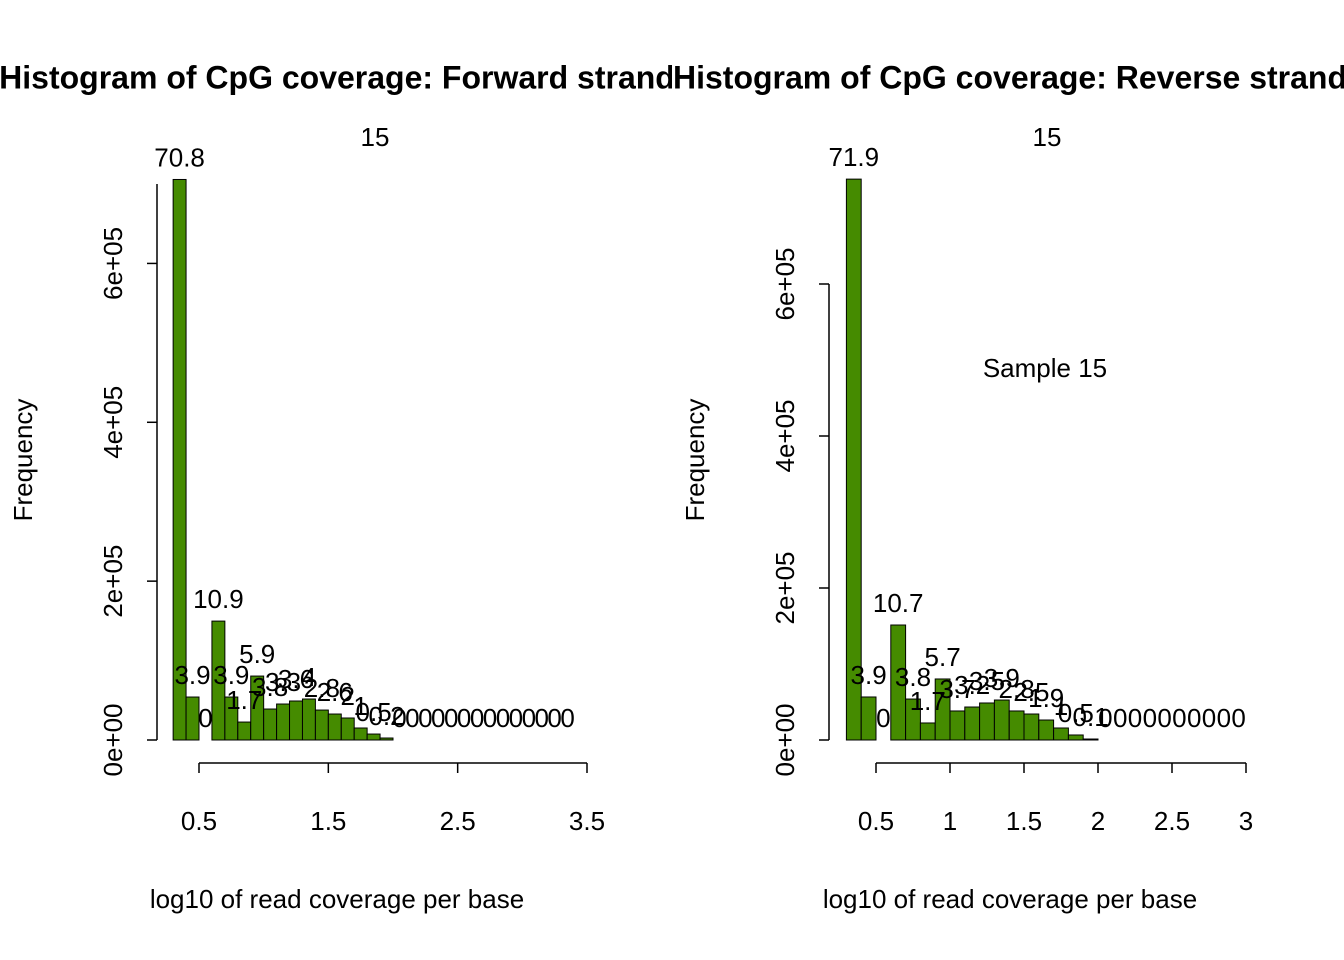  I want to click on x-axis-label: log10 of read coverage per base, so click(1010, 899).